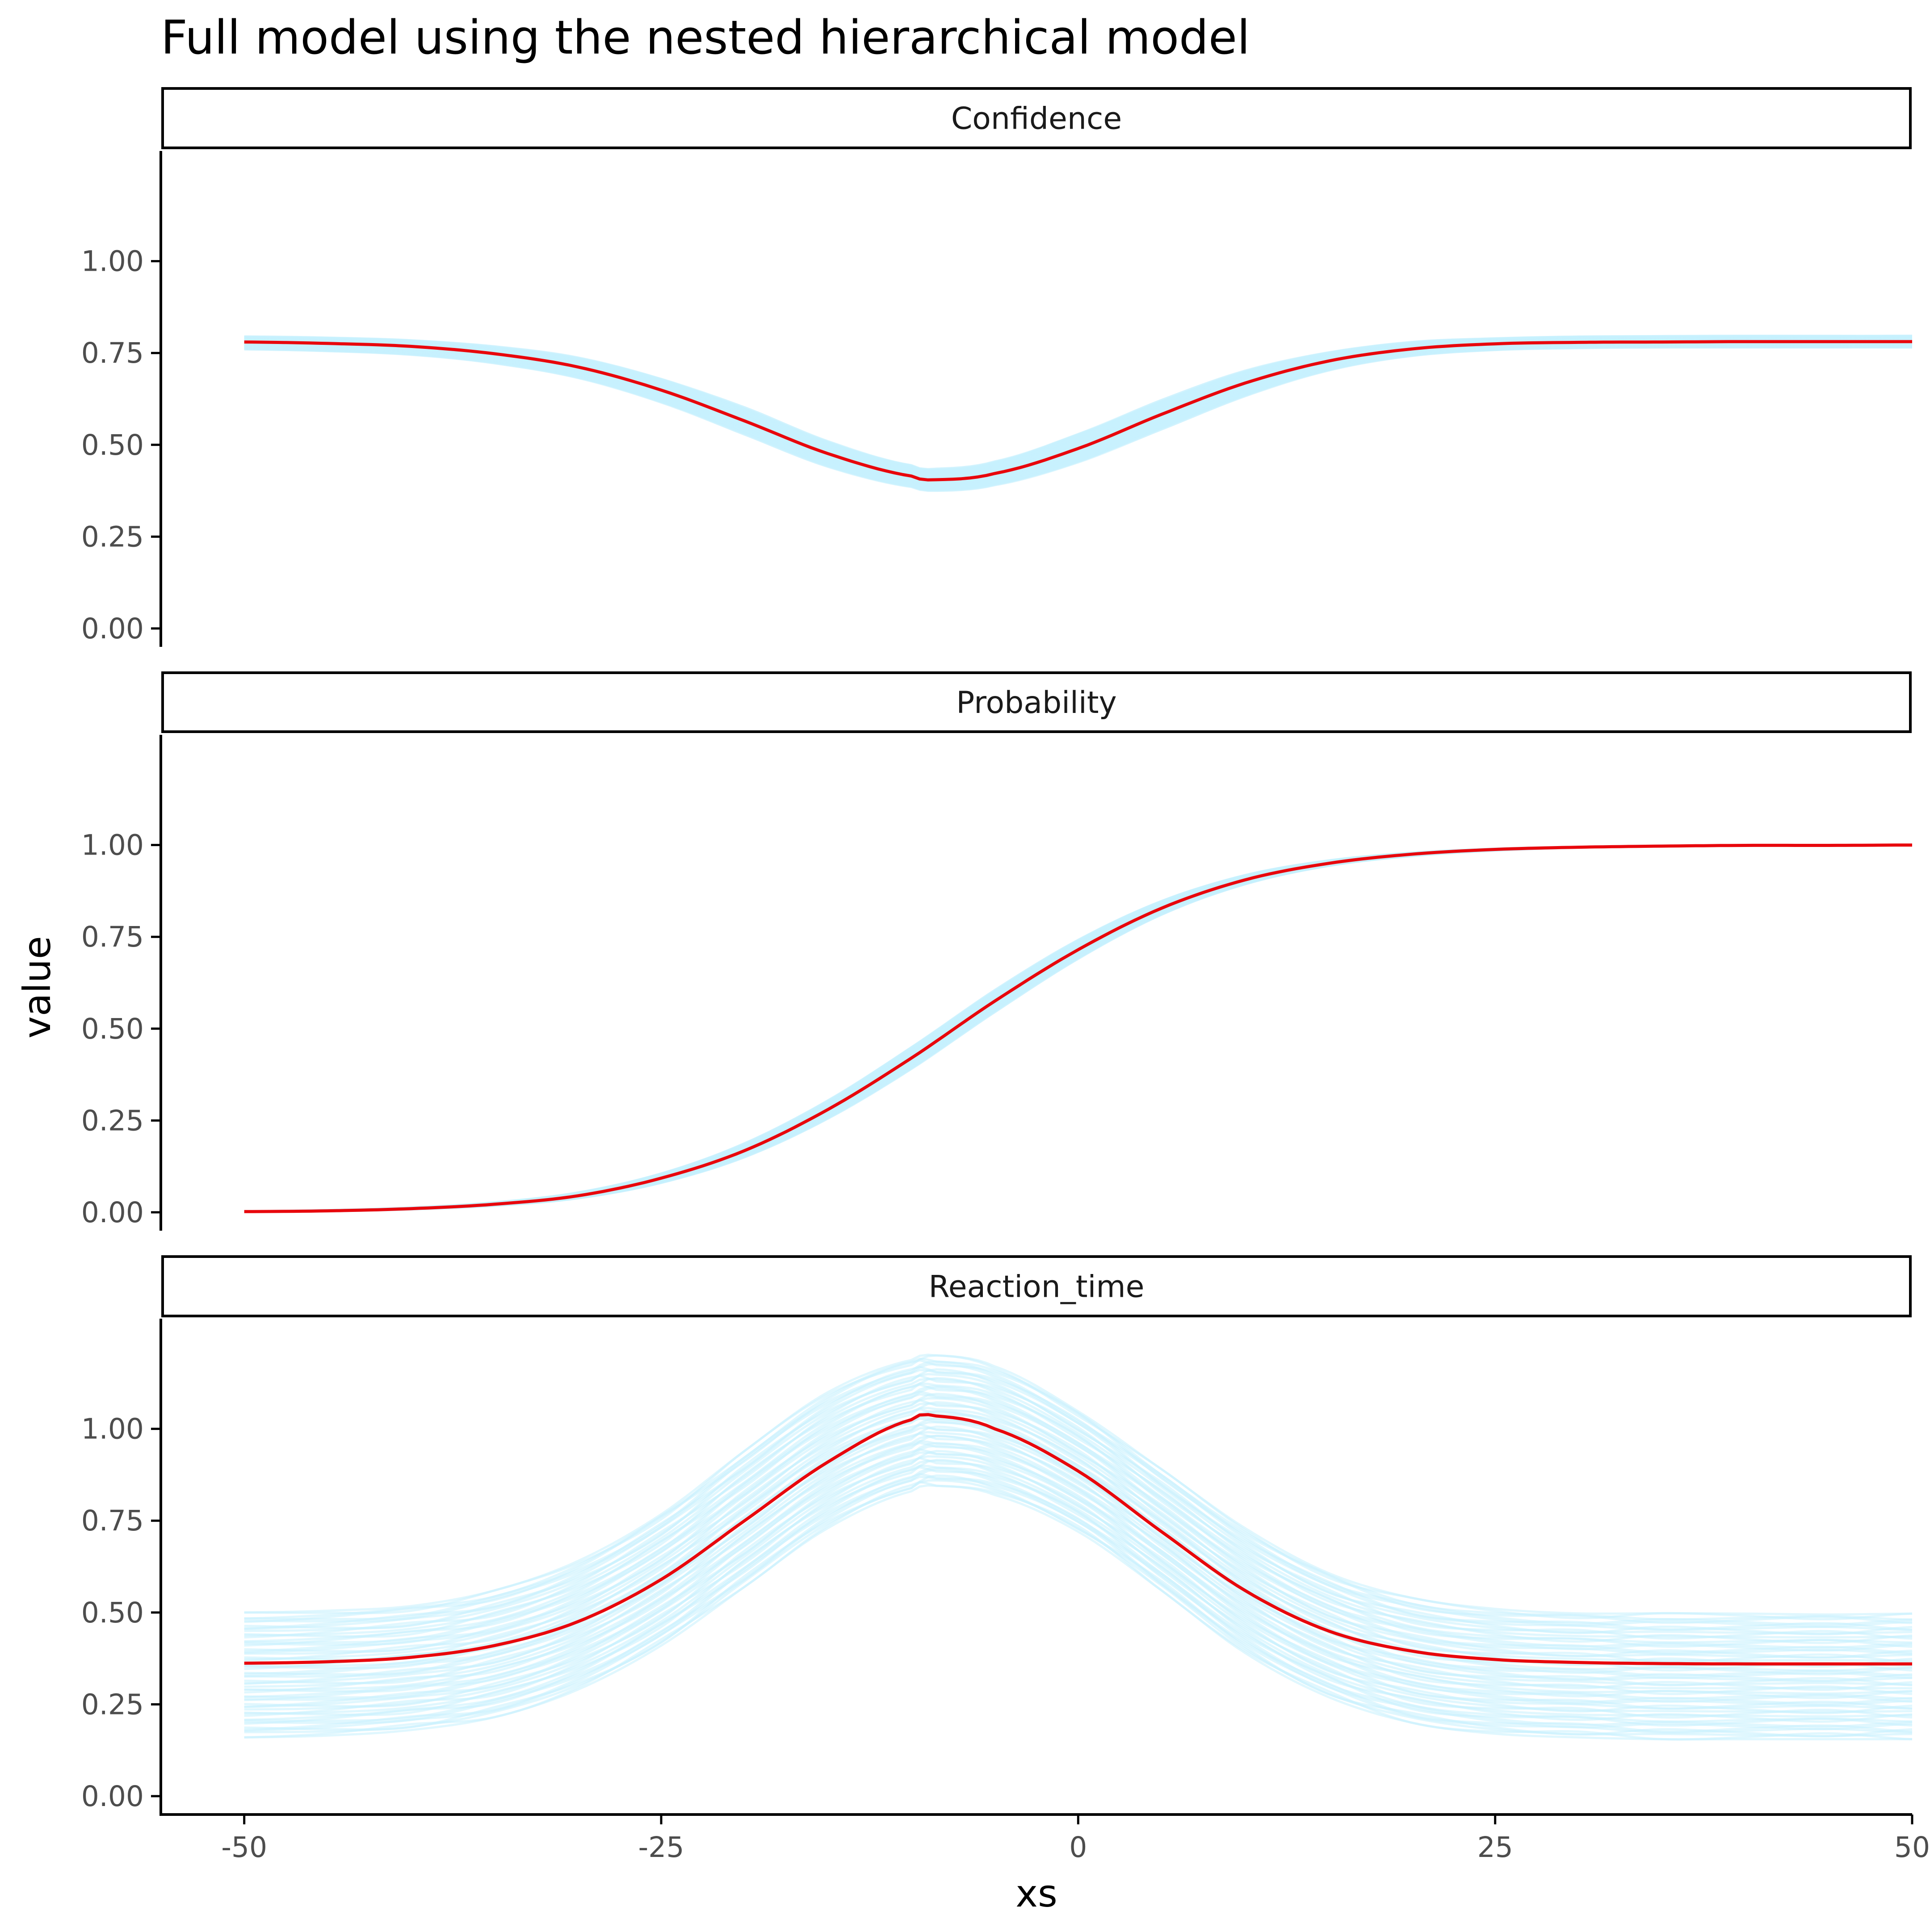 The width and height of the screenshot is (1930, 1932). I want to click on facet-strip-label: Confidence, so click(1036, 119).